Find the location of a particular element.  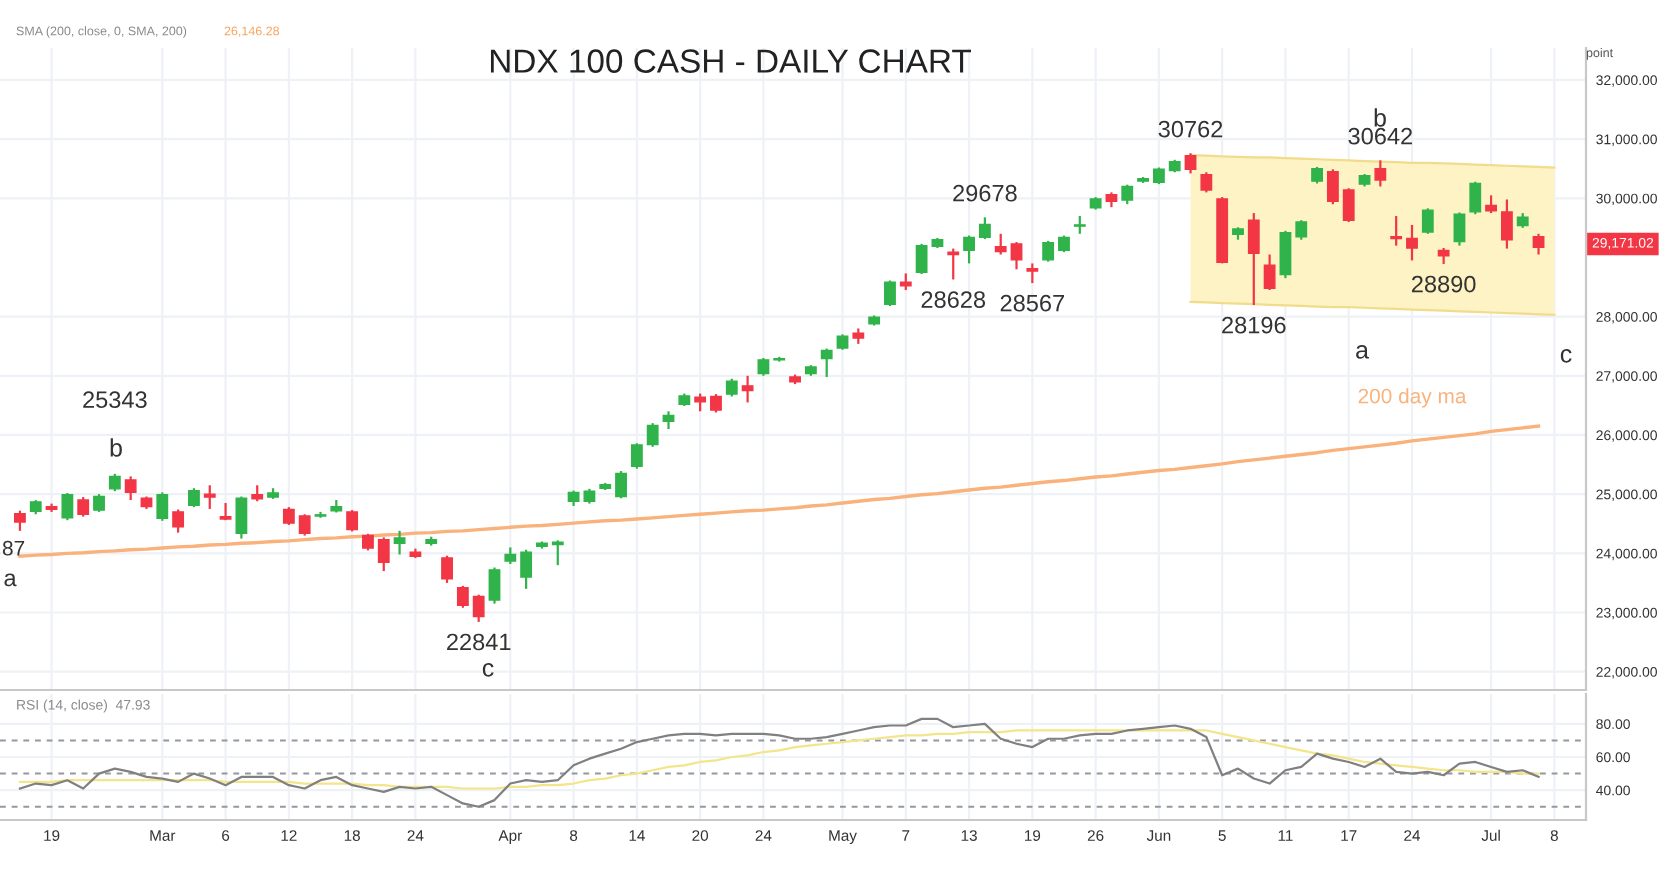

annotation: 28196 is located at coordinates (1254, 325).